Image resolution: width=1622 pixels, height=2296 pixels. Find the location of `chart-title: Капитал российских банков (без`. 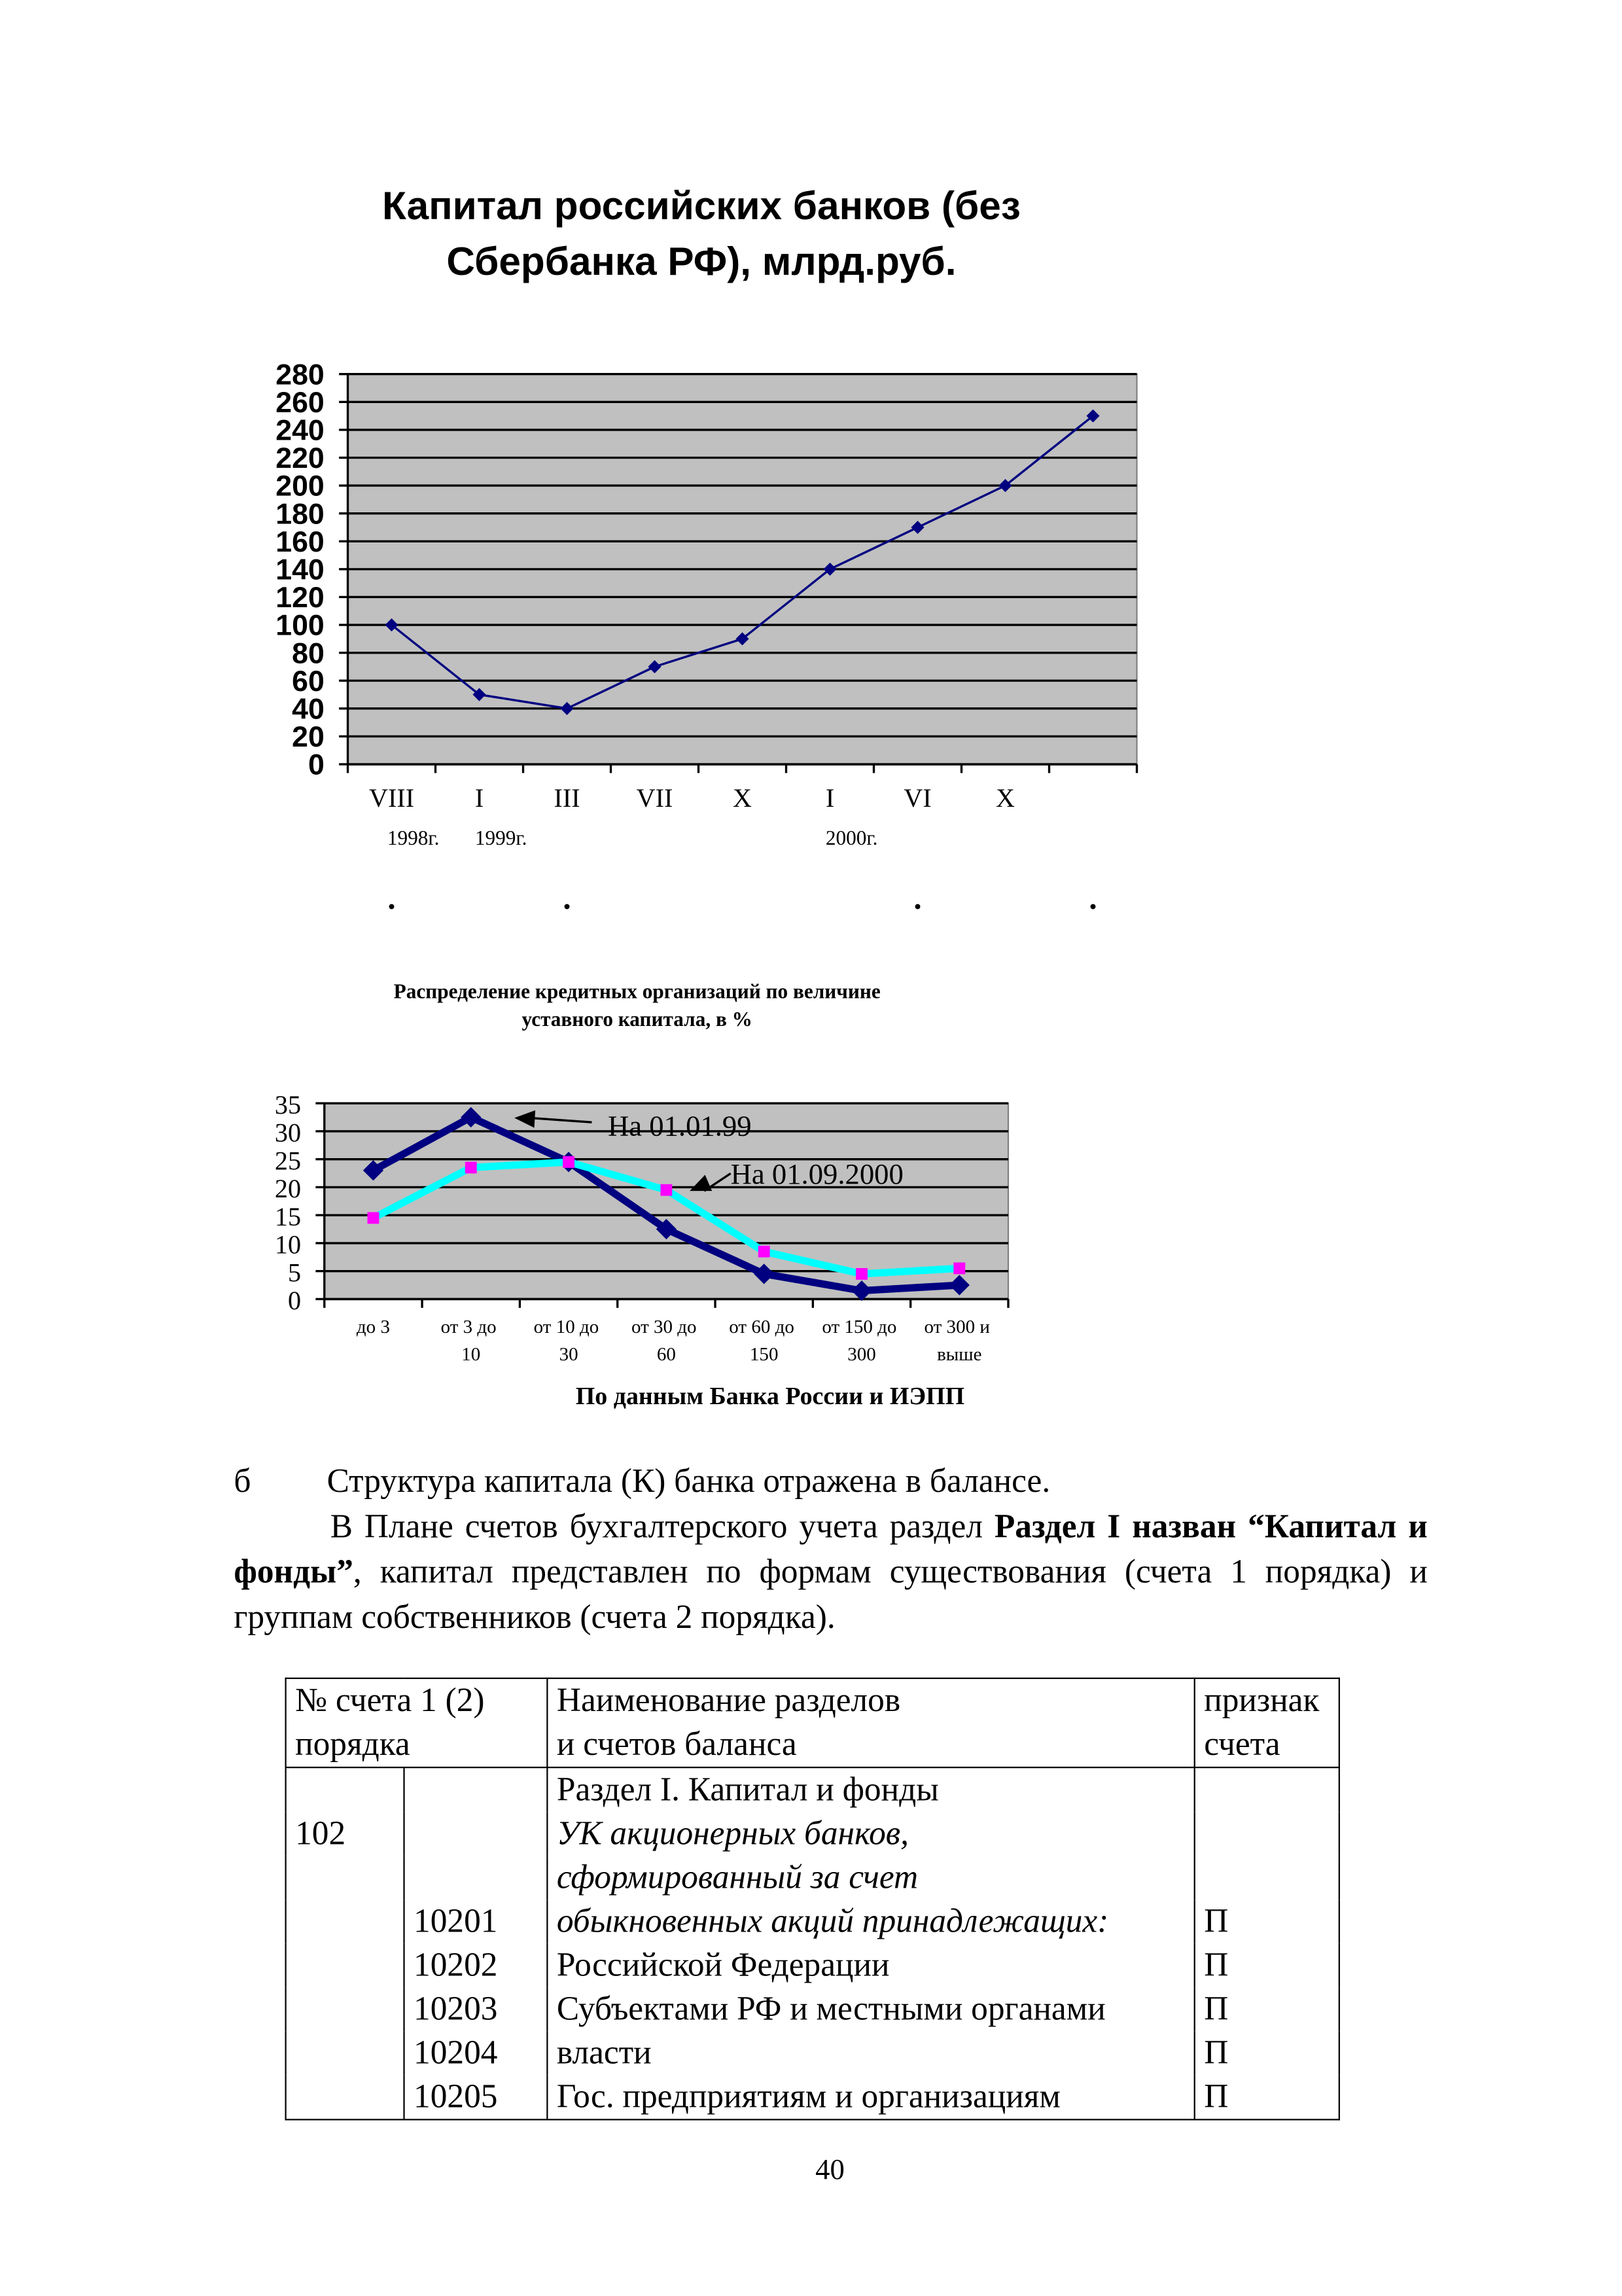

chart-title: Капитал российских банков (без is located at coordinates (702, 205).